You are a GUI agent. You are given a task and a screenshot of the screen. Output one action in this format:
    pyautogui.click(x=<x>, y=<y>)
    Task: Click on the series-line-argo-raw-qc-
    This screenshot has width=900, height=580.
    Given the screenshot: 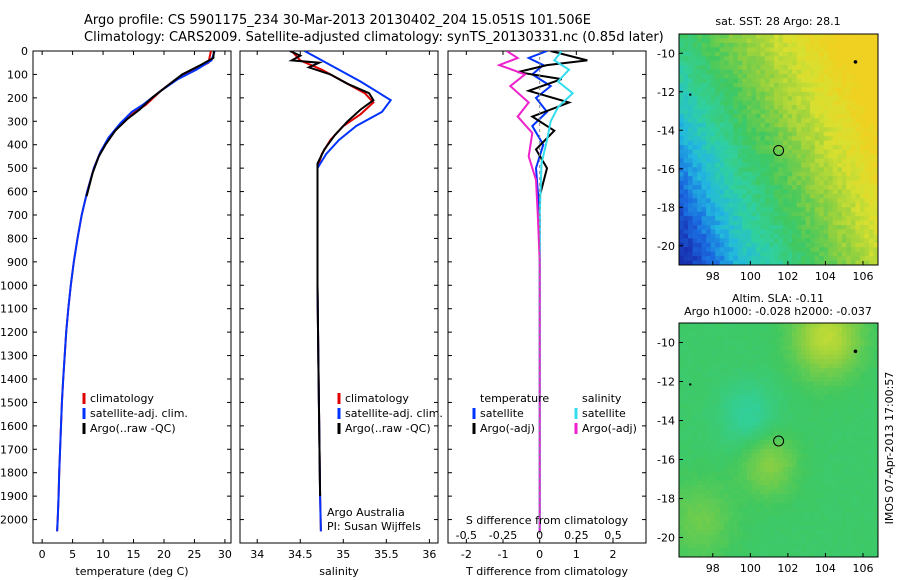 What is the action you would take?
    pyautogui.click(x=150, y=124)
    